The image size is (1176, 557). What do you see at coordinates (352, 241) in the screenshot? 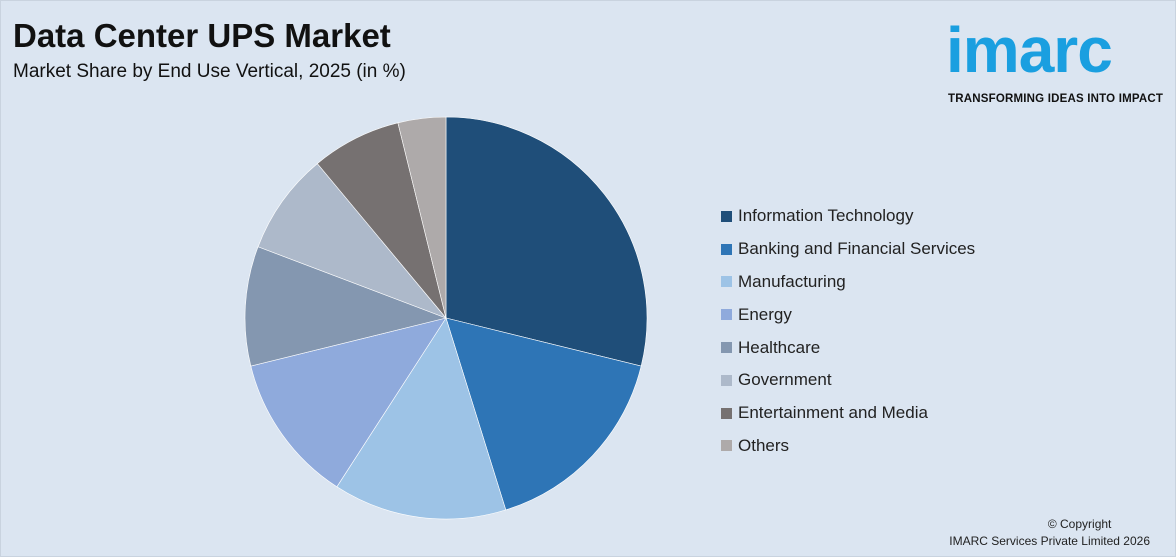
I see `pie-slice-government` at bounding box center [352, 241].